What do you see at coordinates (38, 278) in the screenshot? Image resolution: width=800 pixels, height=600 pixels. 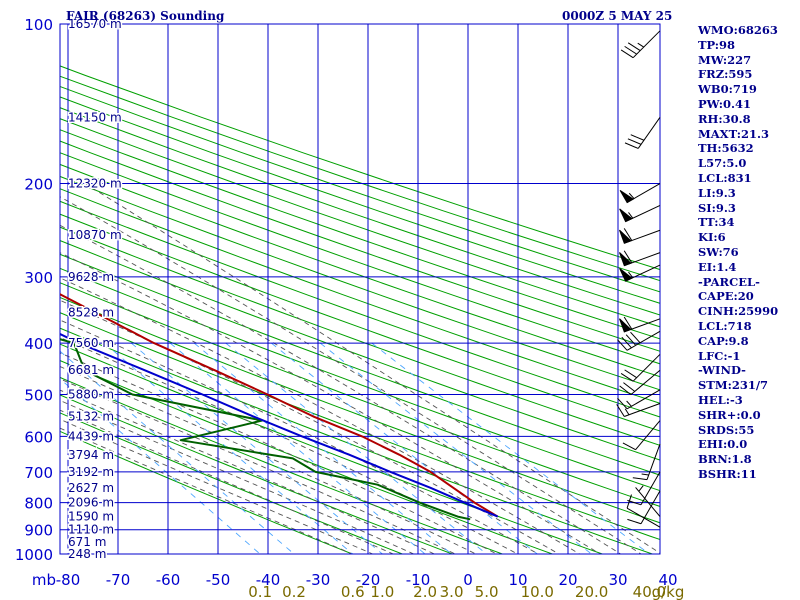 I see `pressure-tick-label: 300` at bounding box center [38, 278].